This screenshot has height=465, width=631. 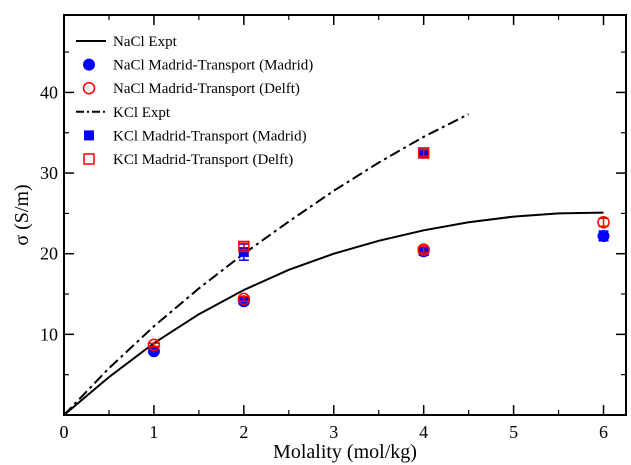 I want to click on y-axis-title: σ (S/m), so click(x=22, y=214).